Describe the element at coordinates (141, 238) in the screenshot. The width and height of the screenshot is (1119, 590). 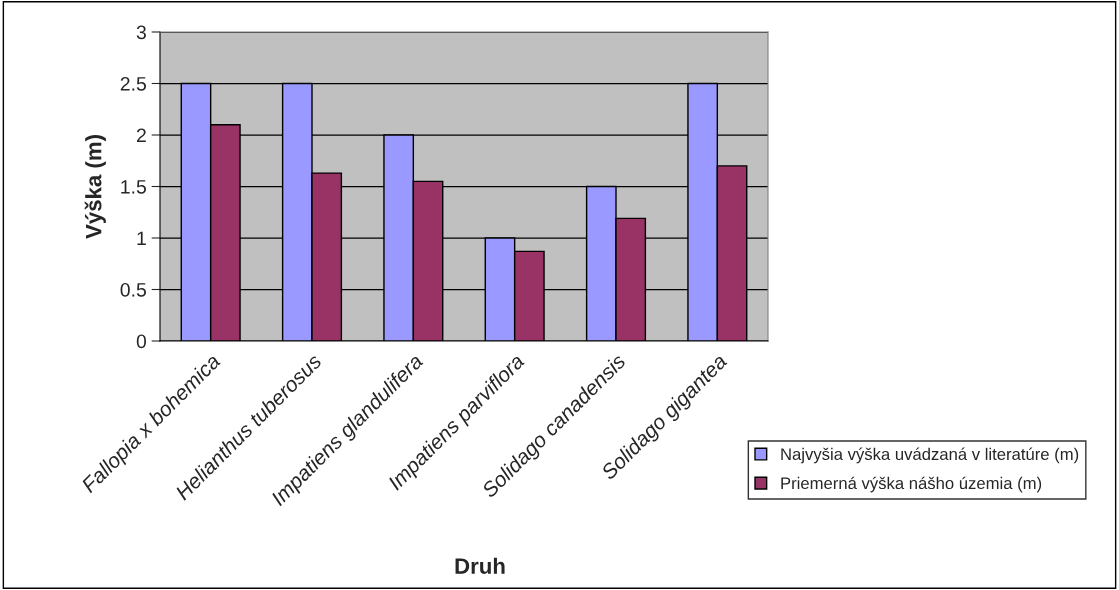
I see `y-tick-label: 1` at that location.